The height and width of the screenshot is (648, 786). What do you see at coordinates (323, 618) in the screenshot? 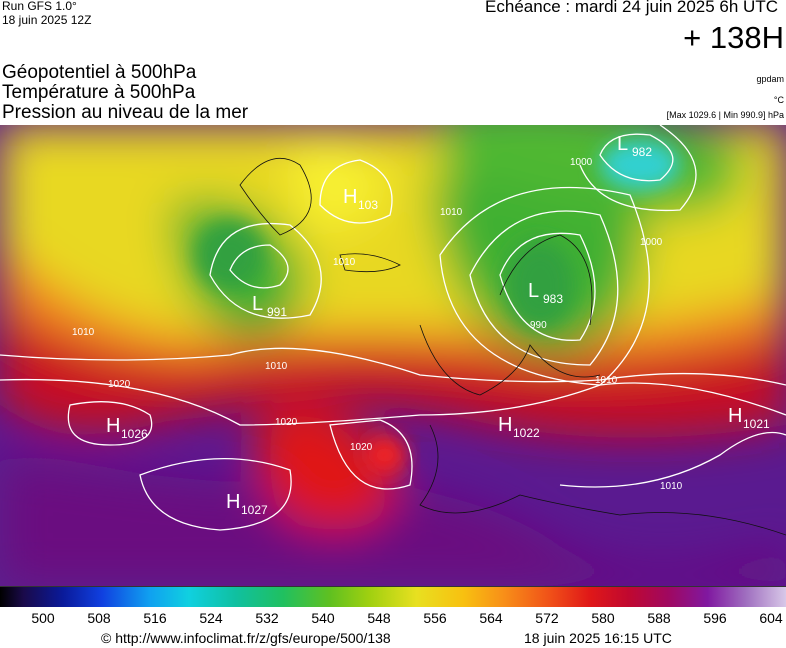
I see `colorbar-tick: 540` at bounding box center [323, 618].